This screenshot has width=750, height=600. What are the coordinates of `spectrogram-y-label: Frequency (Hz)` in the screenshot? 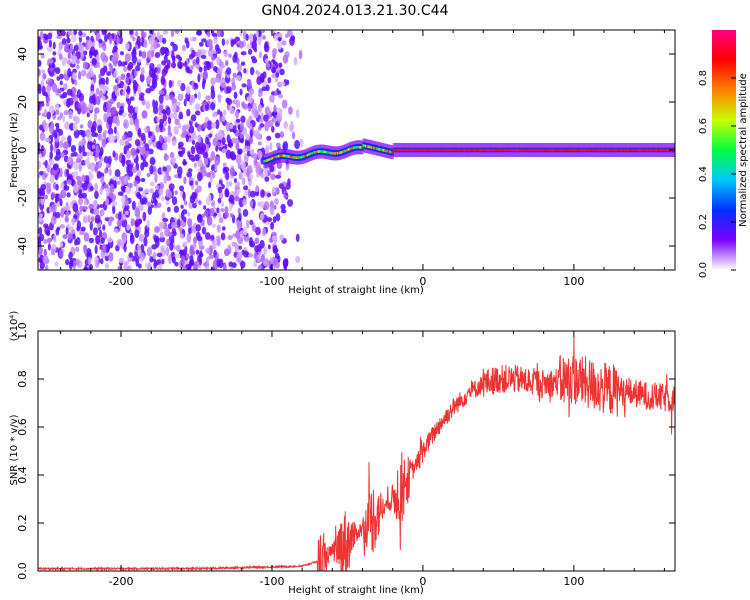 It's located at (14, 150).